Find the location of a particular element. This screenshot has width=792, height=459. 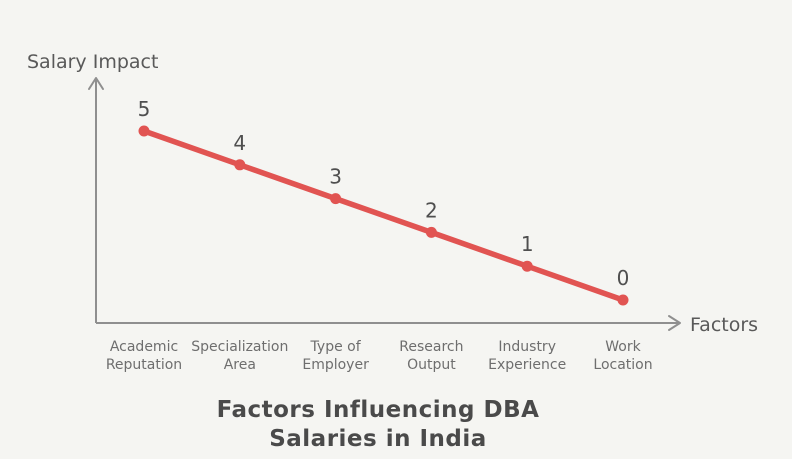

x-tick-label: Type of is located at coordinates (336, 347).